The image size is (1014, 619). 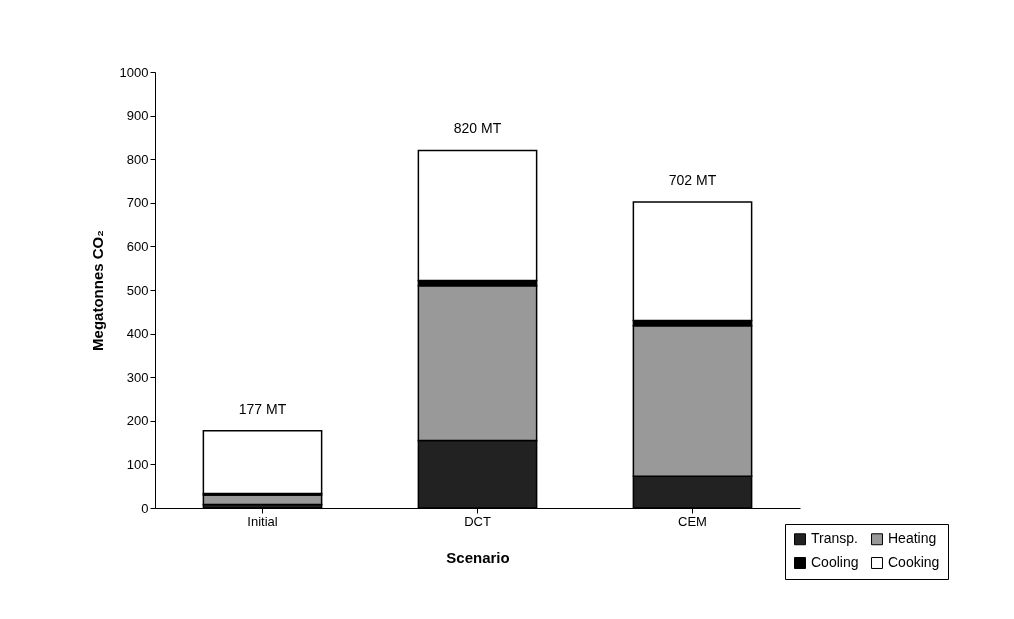 What do you see at coordinates (97, 290) in the screenshot?
I see `y-axis-title: Megatonnes CO₂` at bounding box center [97, 290].